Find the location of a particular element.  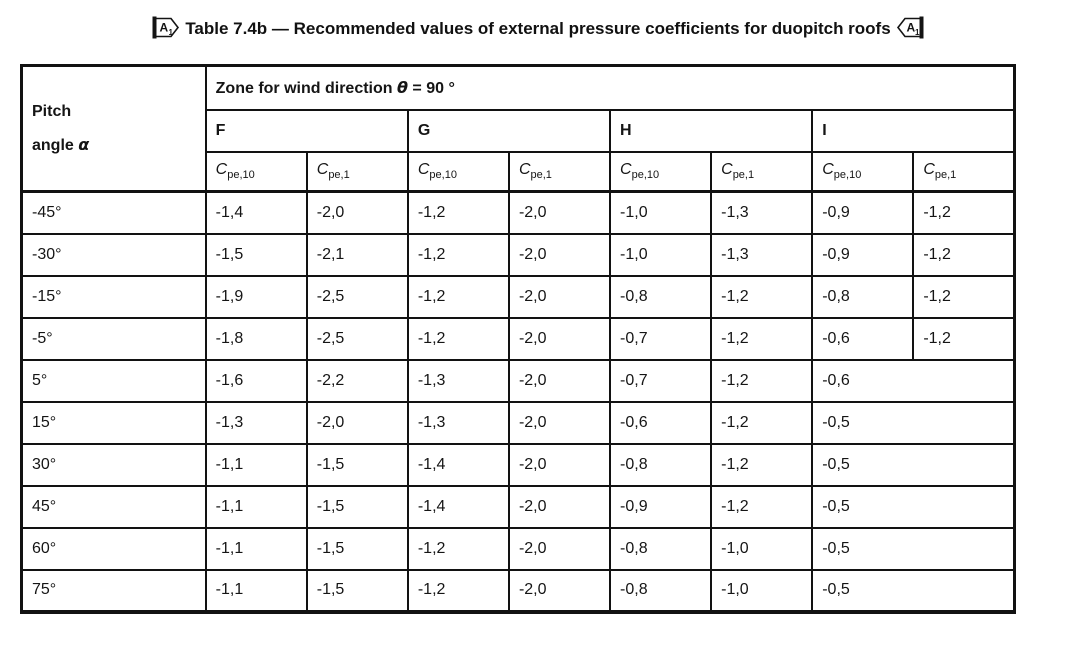

value-cell: -1,4 is located at coordinates (458, 464).